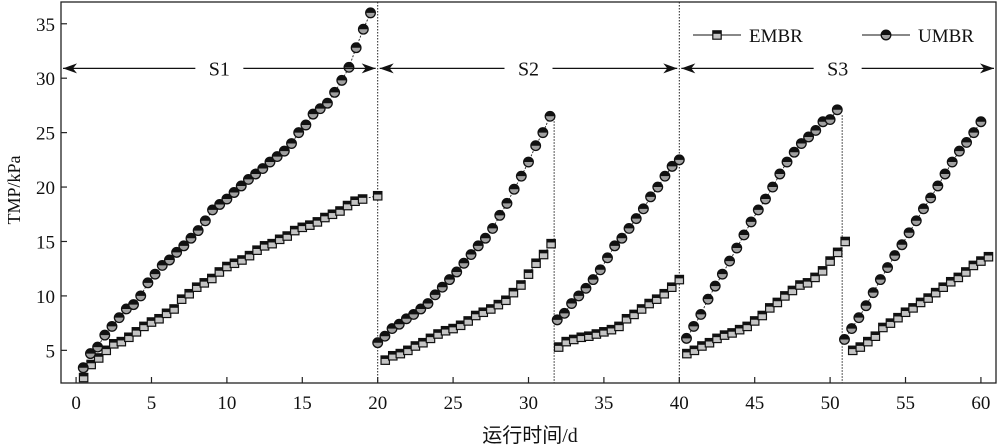  I want to click on x-tick-label: 40, so click(679, 403).